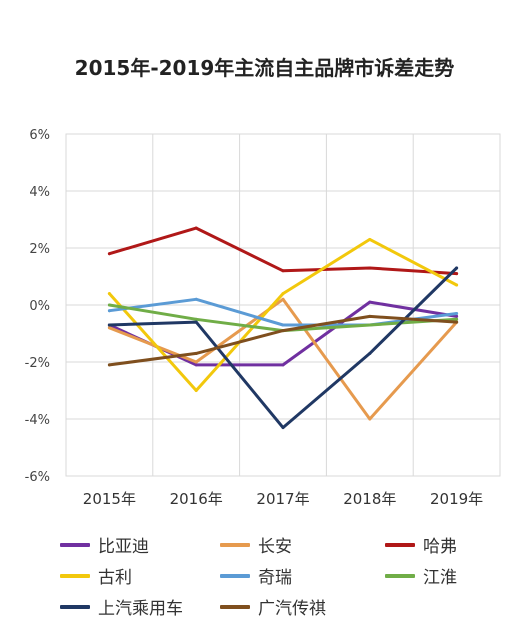  What do you see at coordinates (264, 68) in the screenshot?
I see `chart-title: 2015年-2019年主流自主品牌市诉差走势` at bounding box center [264, 68].